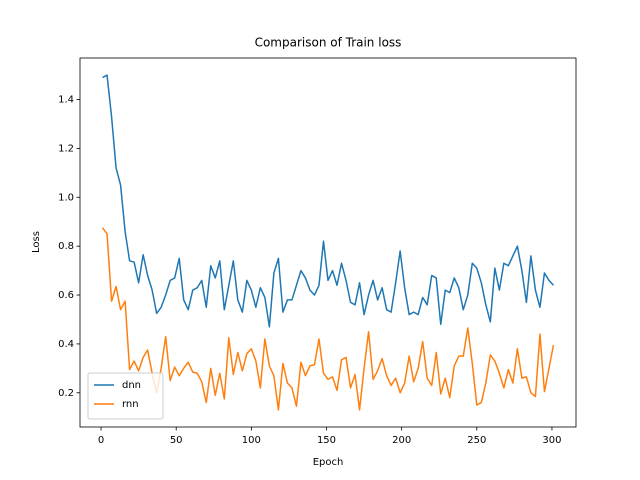 The height and width of the screenshot is (480, 640). What do you see at coordinates (66, 344) in the screenshot?
I see `y-tick-label: 0.4` at bounding box center [66, 344].